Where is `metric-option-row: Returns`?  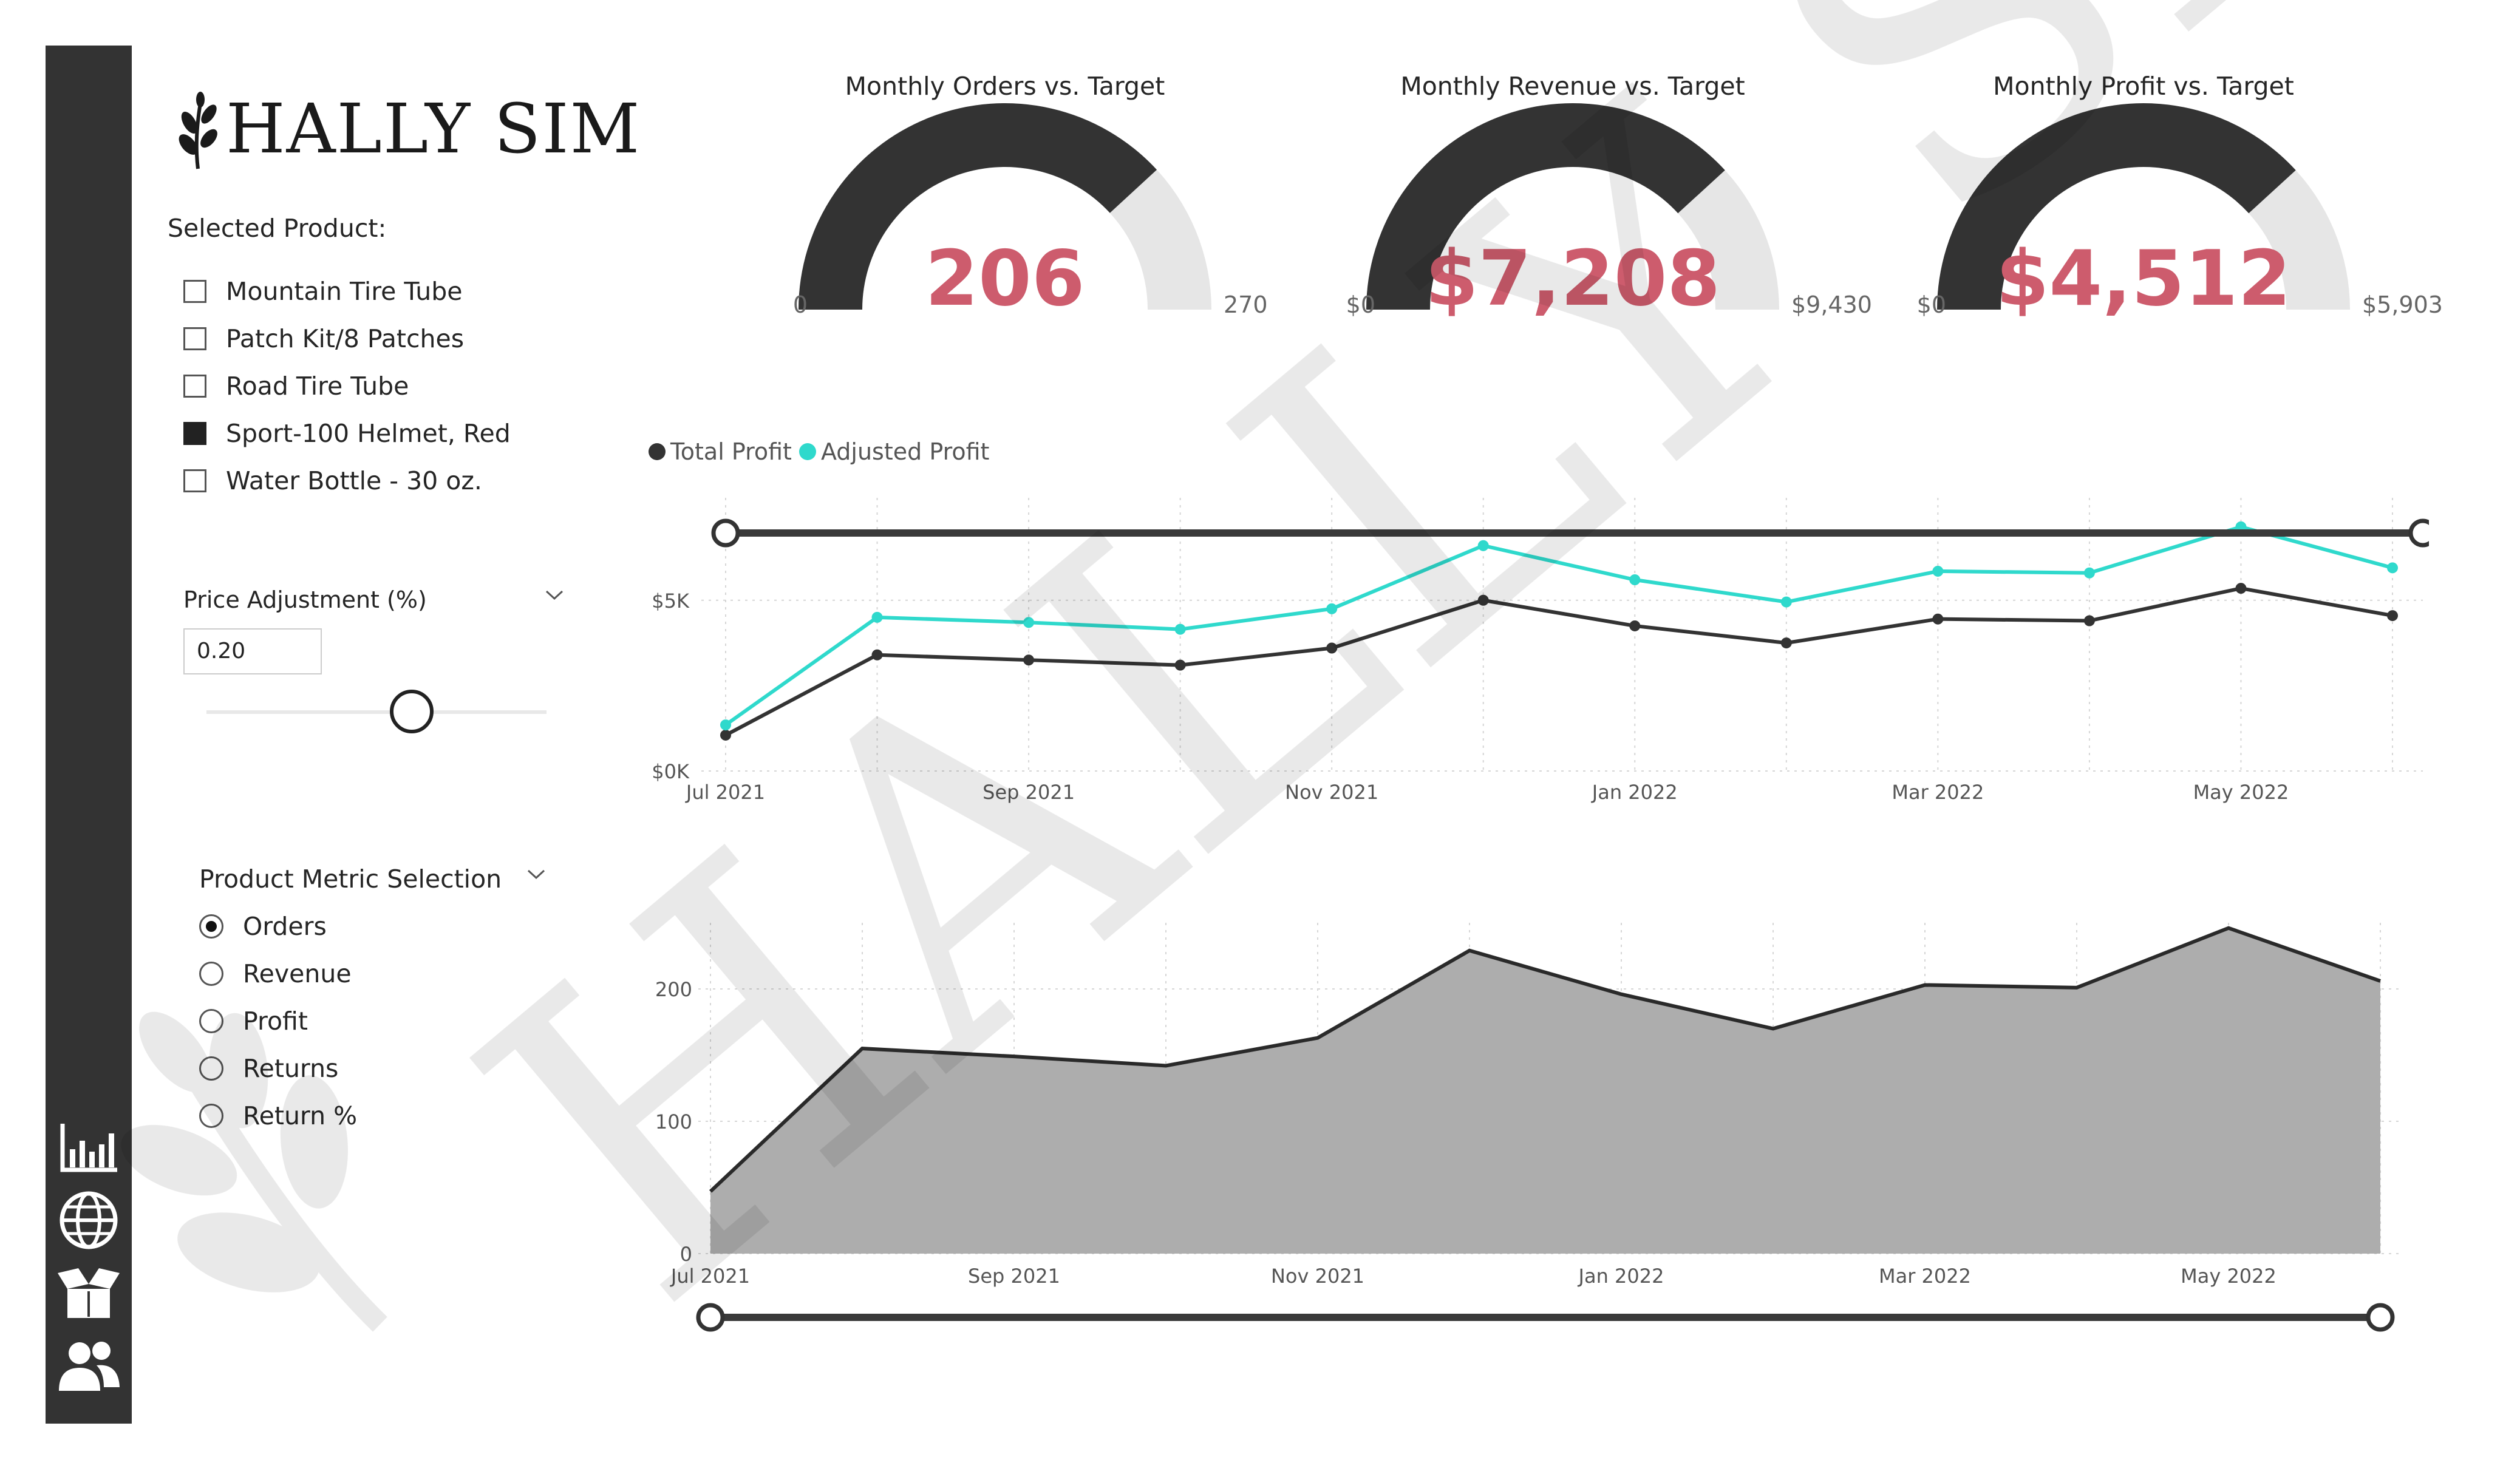 metric-option-row: Returns is located at coordinates (268, 1068).